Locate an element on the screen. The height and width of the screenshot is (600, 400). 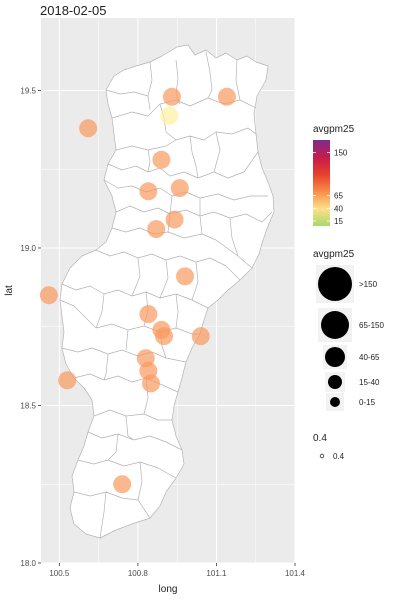
alpha-legend-label: 0.4 is located at coordinates (339, 456).